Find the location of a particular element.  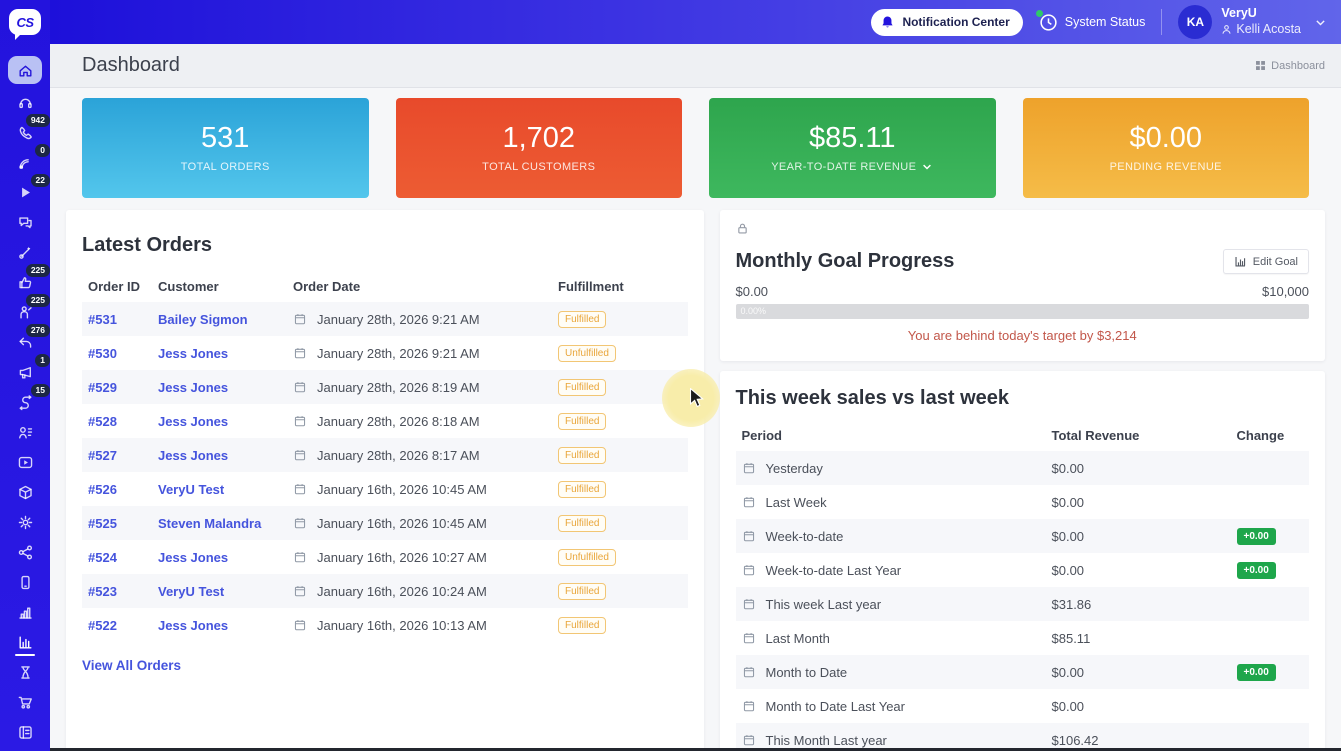

stat-value: $0.00 is located at coordinates (1166, 137).